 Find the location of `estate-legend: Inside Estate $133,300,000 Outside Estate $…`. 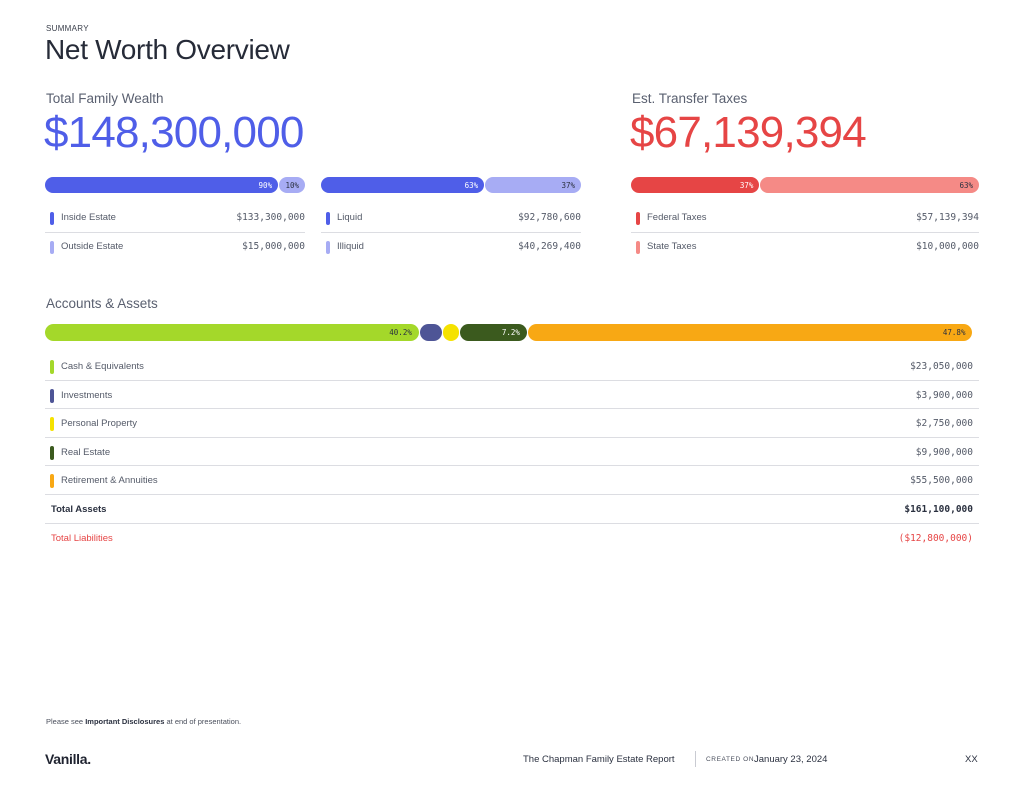

estate-legend: Inside Estate $133,300,000 Outside Estate $… is located at coordinates (175, 232).